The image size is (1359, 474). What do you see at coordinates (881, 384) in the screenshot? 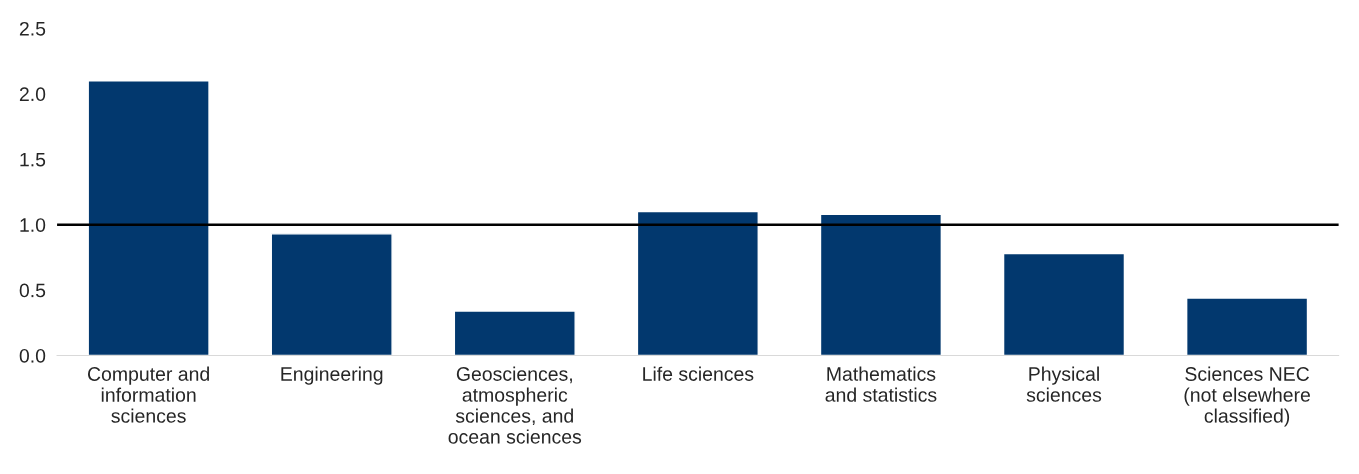
I see `x-tick-label: Mathematics and statistics` at bounding box center [881, 384].